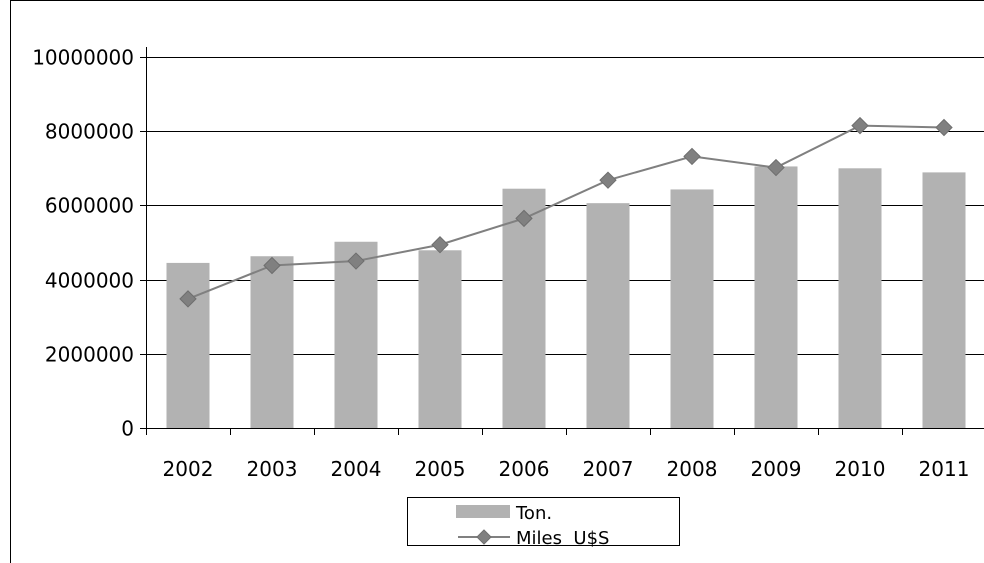 The width and height of the screenshot is (984, 563). What do you see at coordinates (89, 206) in the screenshot?
I see `y-tick-label: 6000000` at bounding box center [89, 206].